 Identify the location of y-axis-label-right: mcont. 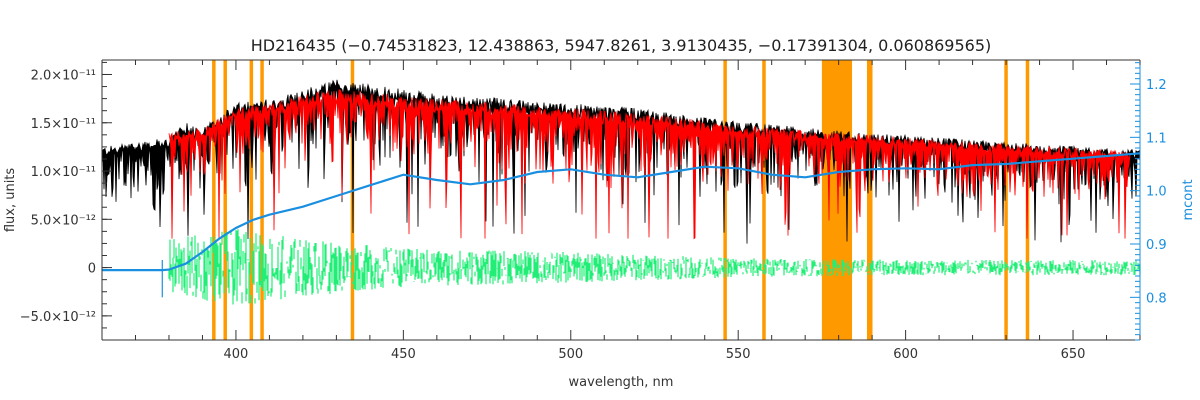
(1188, 199).